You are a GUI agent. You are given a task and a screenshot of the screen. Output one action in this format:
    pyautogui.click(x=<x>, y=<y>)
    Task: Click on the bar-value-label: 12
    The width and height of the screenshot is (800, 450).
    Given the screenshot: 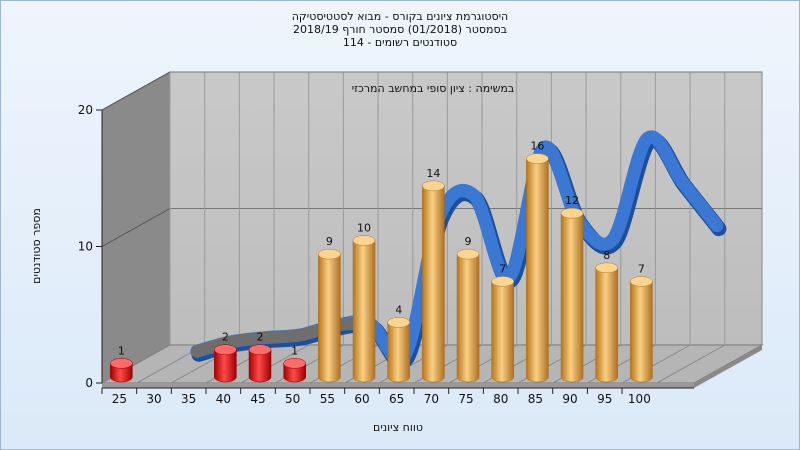 What is the action you would take?
    pyautogui.click(x=572, y=200)
    